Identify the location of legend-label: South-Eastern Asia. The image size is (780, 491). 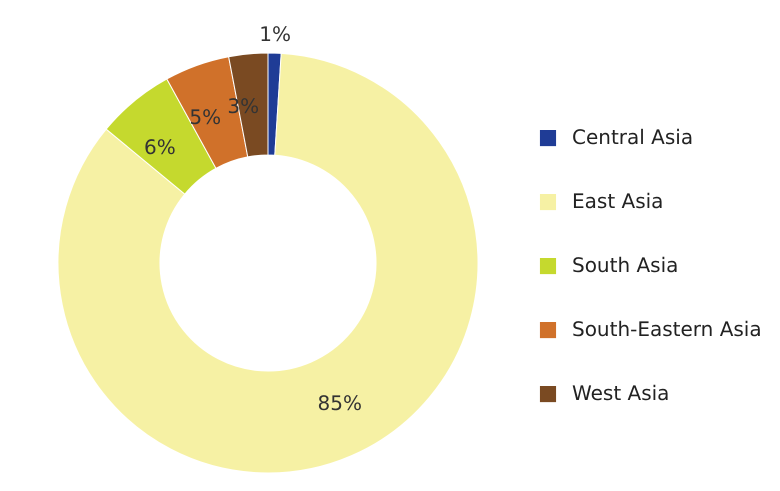
(667, 329).